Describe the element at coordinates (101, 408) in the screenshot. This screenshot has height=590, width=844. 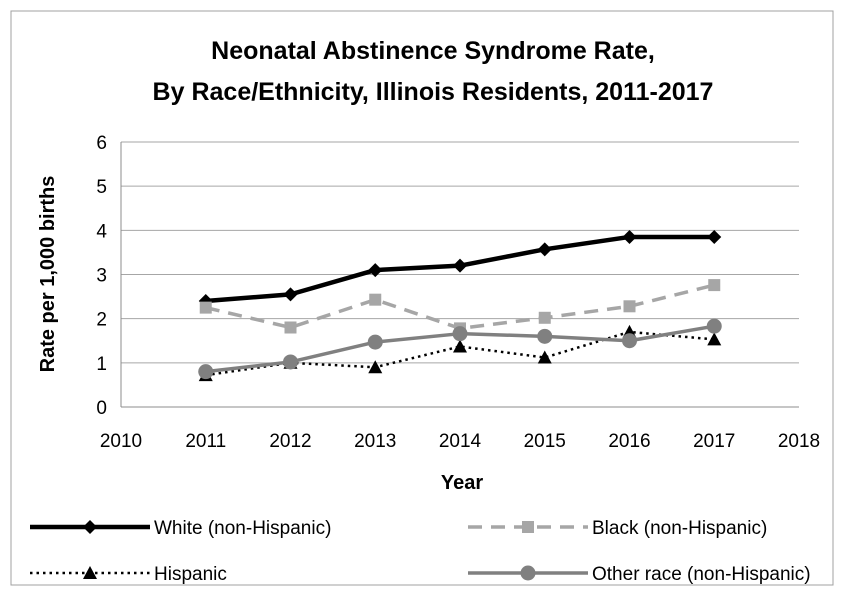
I see `y-tick-label: 0` at that location.